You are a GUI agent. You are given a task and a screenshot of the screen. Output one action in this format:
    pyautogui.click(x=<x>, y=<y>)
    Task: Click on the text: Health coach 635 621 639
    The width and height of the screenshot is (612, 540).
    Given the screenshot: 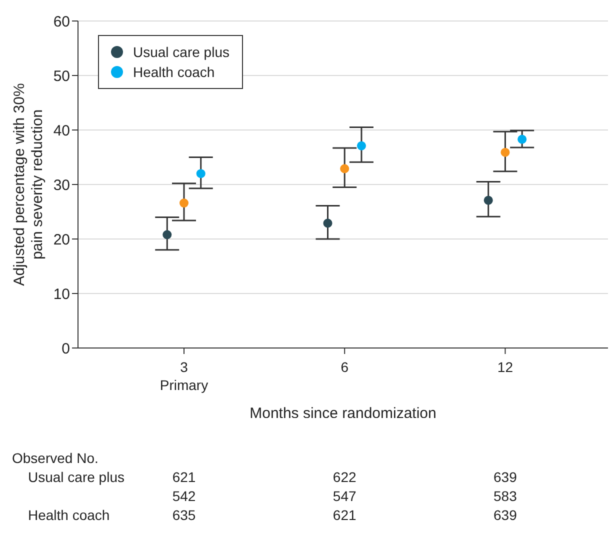 What is the action you would take?
    pyautogui.click(x=272, y=515)
    